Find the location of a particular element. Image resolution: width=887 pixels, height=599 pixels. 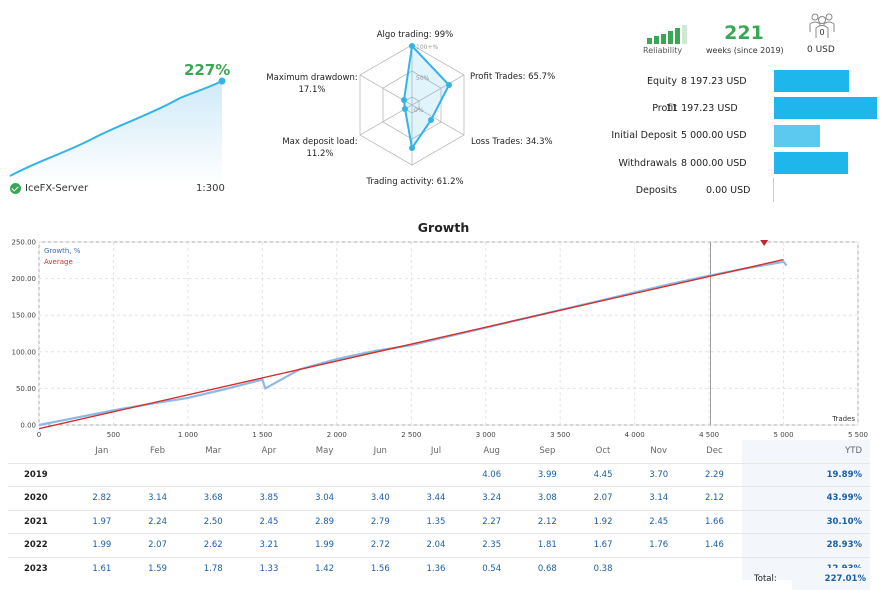

subscribers-icon: 0 is located at coordinates (822, 25).